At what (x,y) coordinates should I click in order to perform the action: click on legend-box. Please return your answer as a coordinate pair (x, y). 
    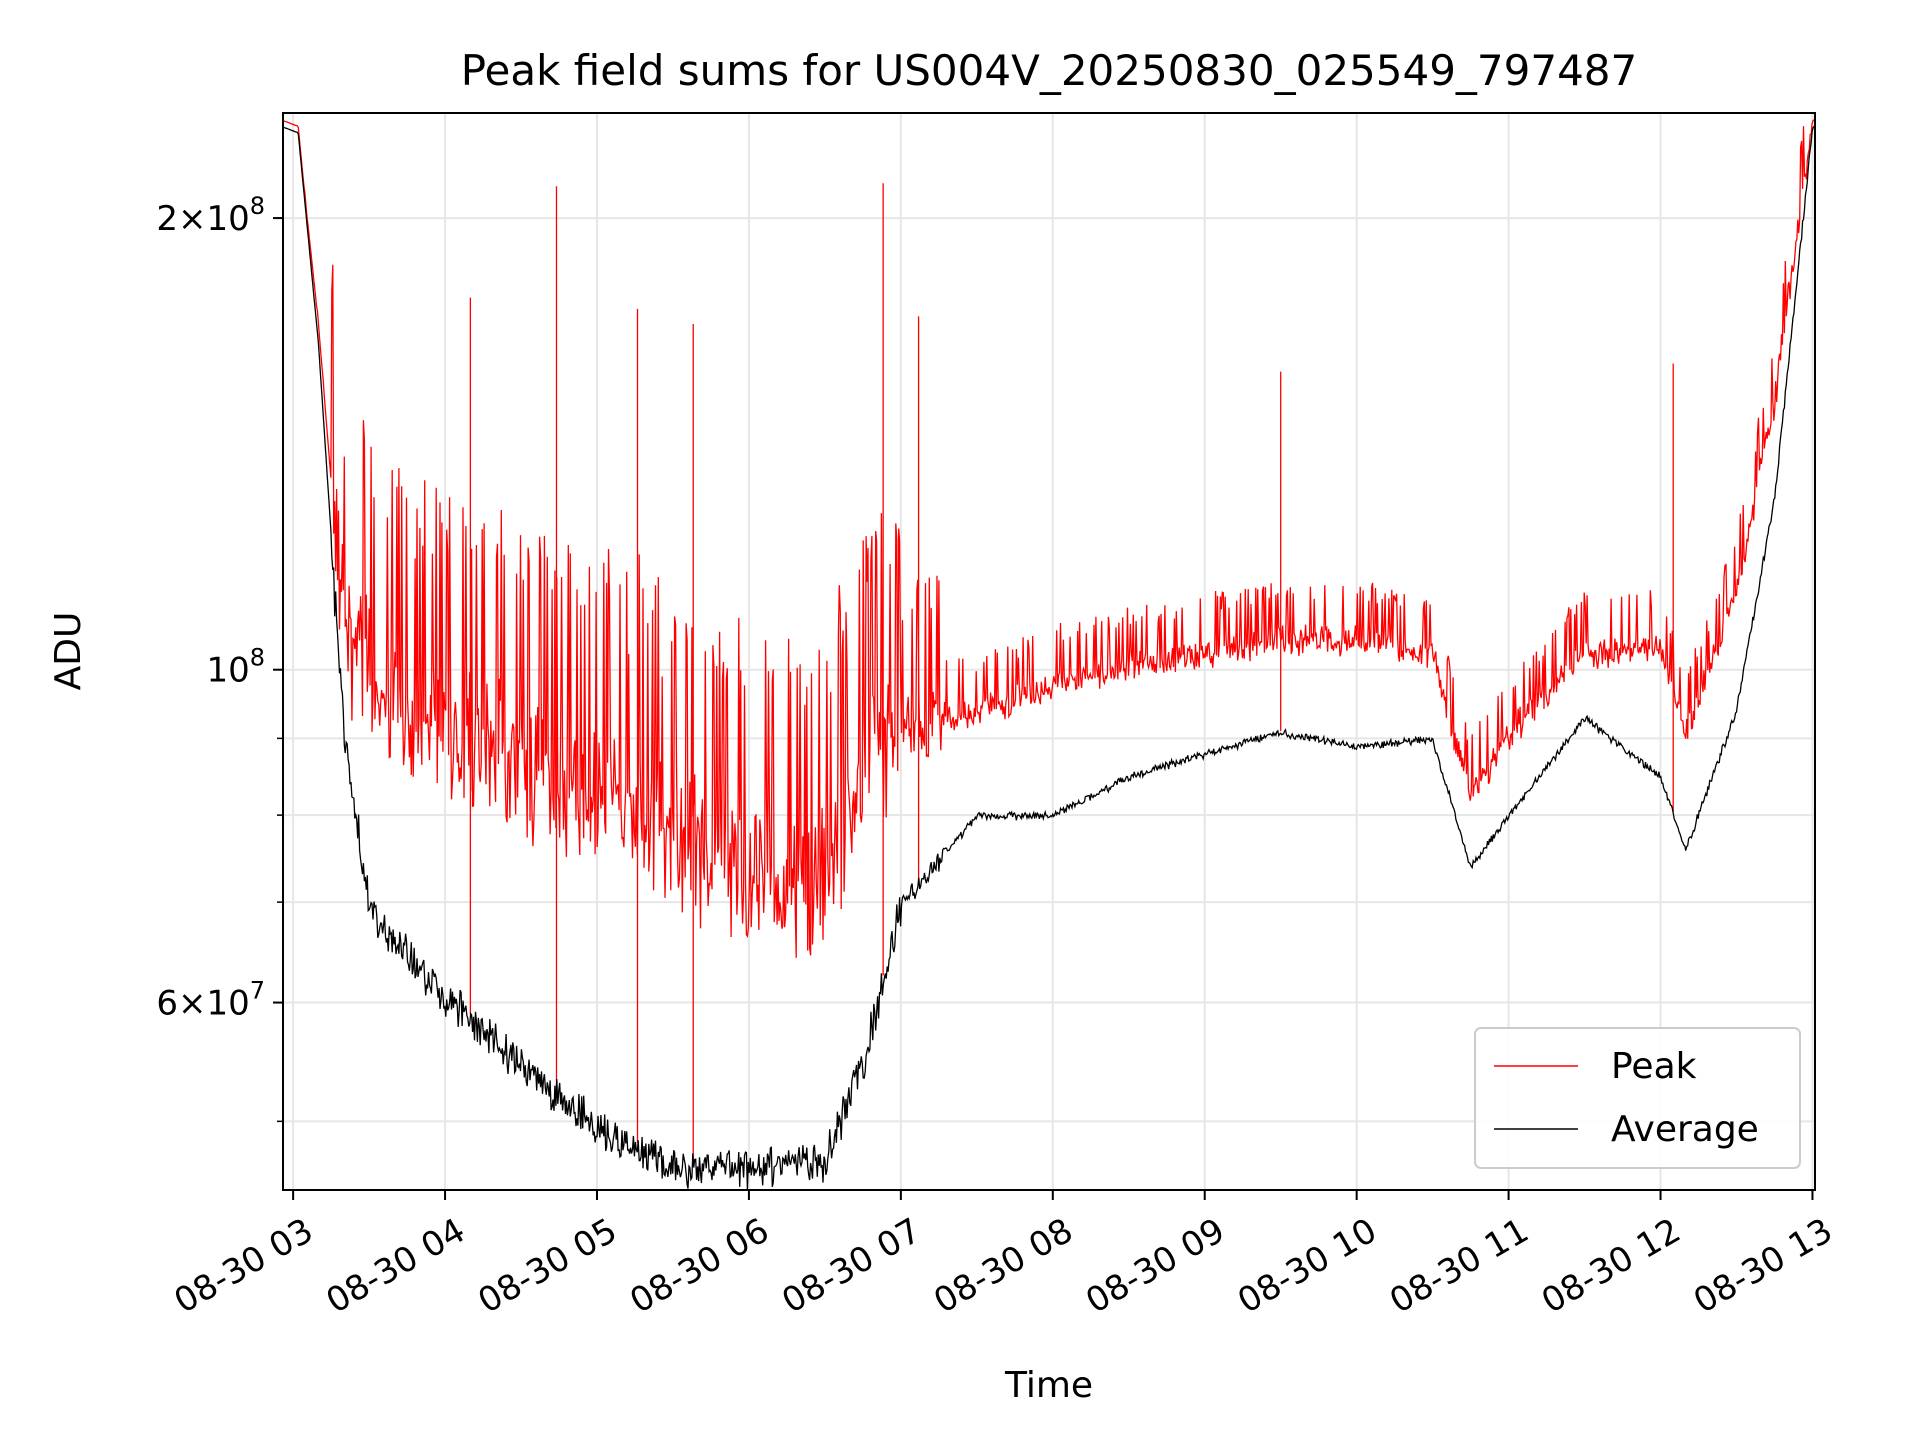
    Looking at the image, I should click on (1637, 1098).